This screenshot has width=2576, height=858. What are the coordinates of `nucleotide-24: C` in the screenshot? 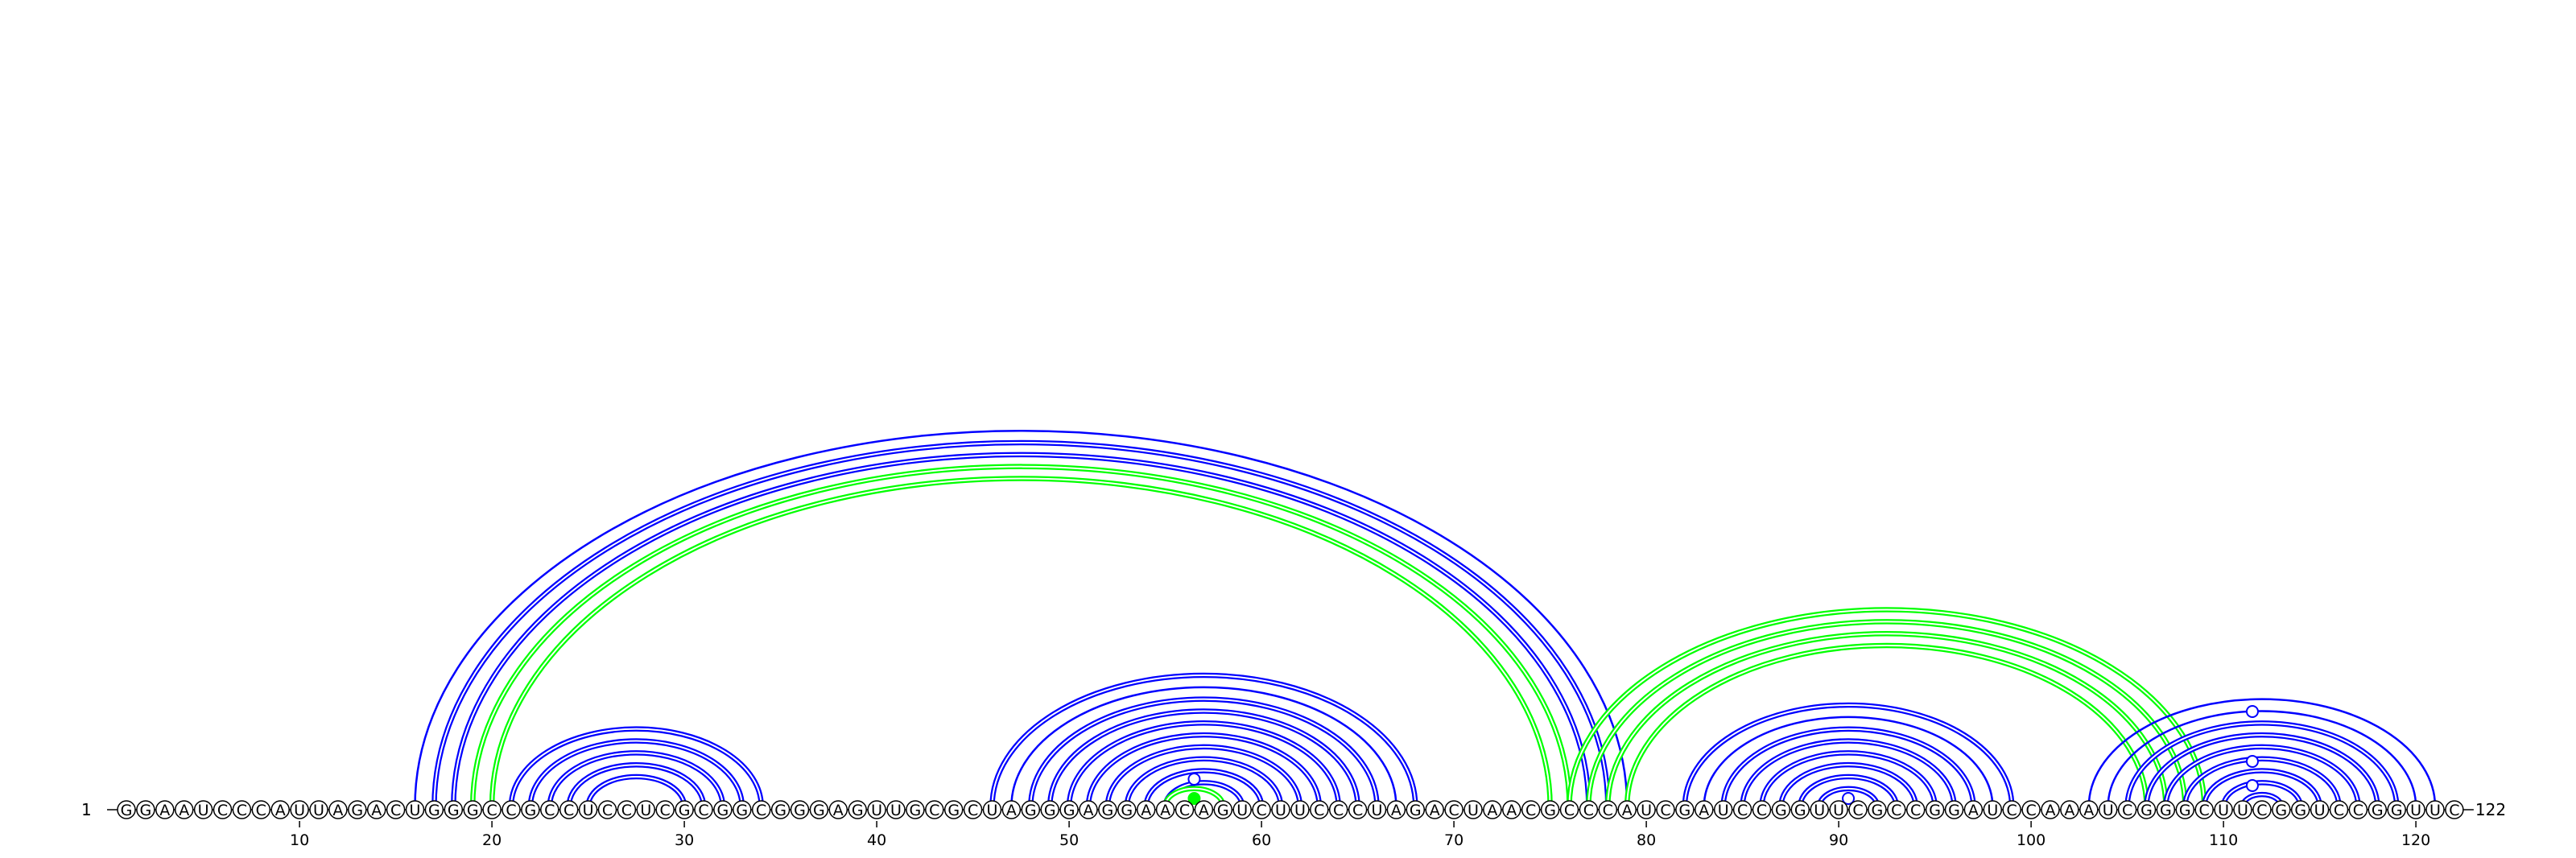 It's located at (569, 809).